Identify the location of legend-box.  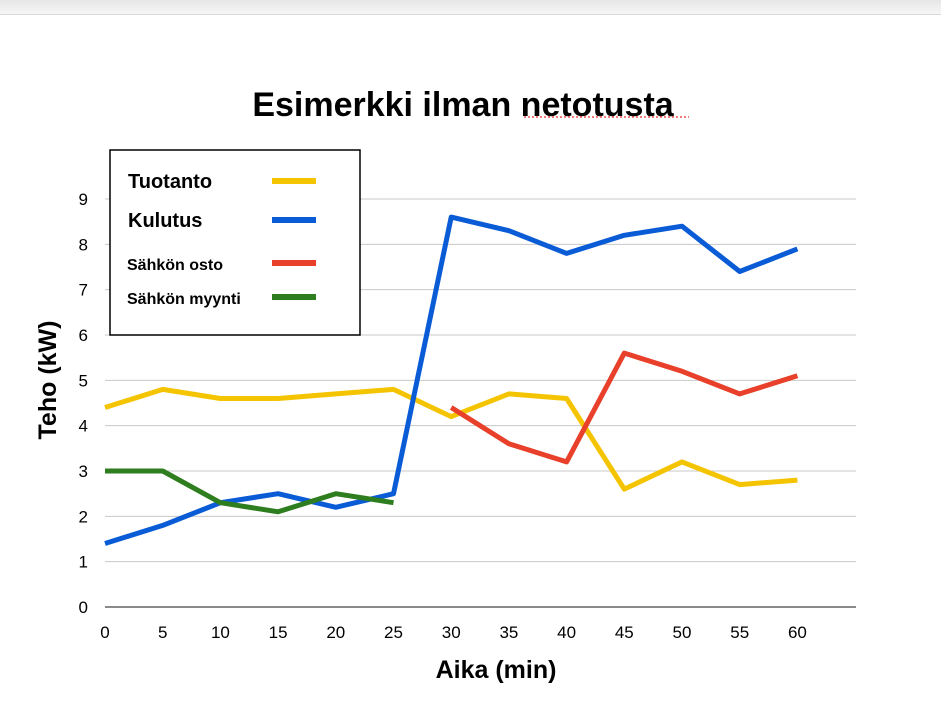
(235, 242).